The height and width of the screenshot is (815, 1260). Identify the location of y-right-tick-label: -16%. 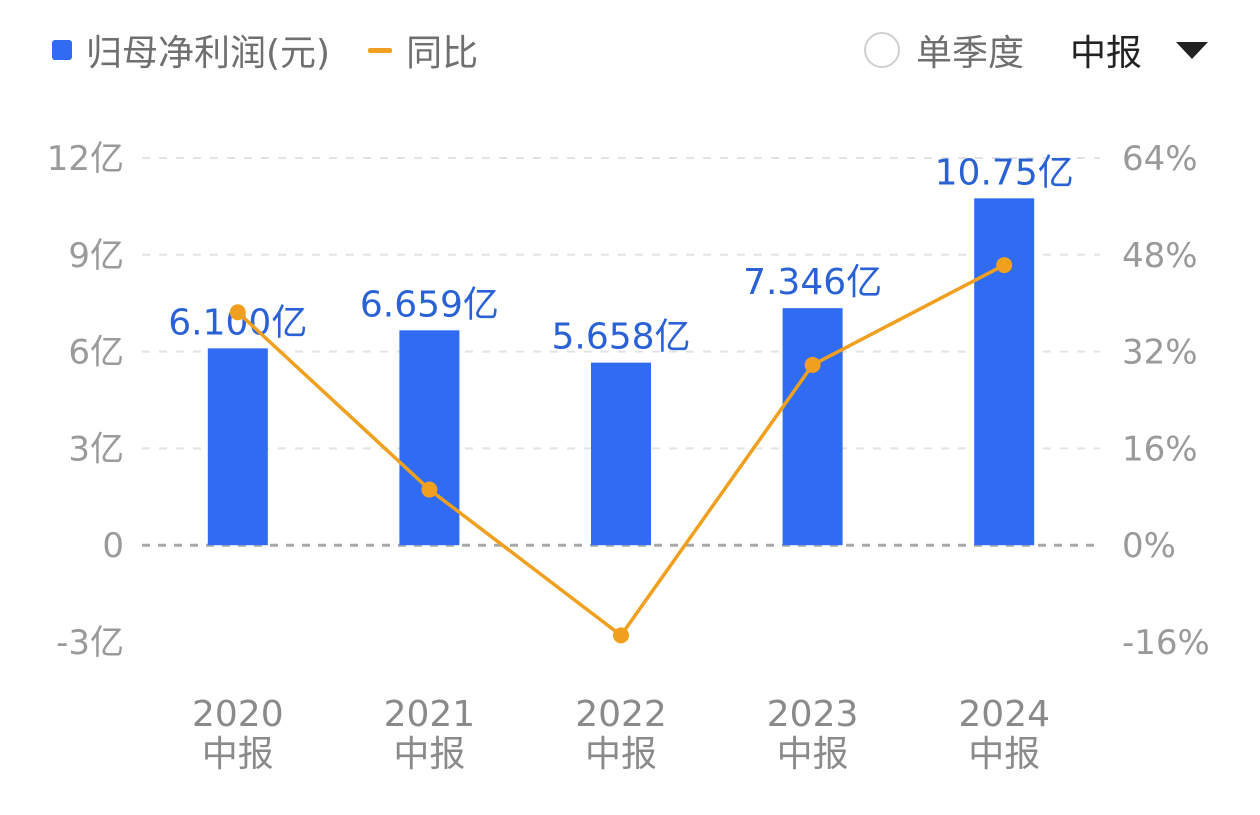
(1166, 643).